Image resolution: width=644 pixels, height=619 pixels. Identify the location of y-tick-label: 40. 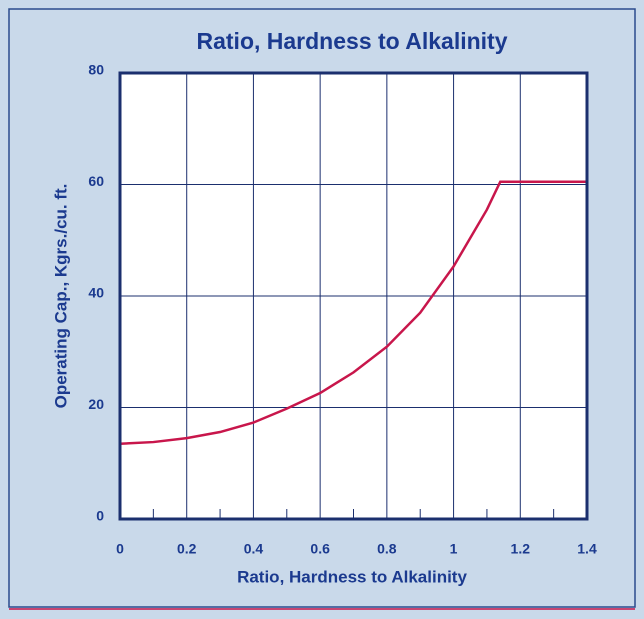
(96, 293).